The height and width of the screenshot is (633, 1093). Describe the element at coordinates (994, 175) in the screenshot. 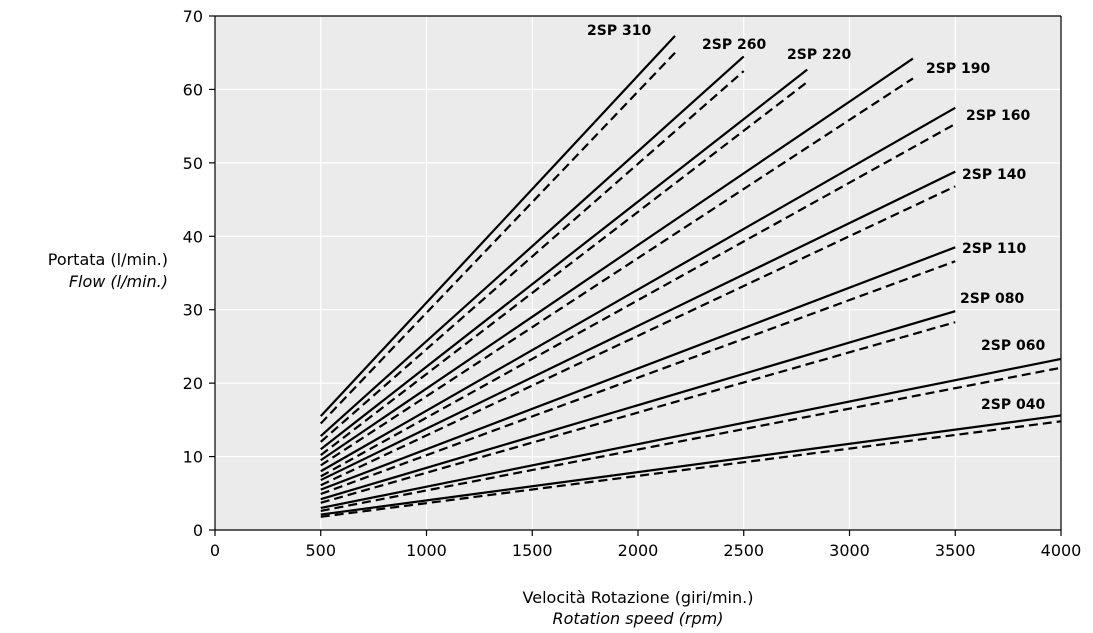

I see `series-label-2sp-140: 2SP 140` at that location.